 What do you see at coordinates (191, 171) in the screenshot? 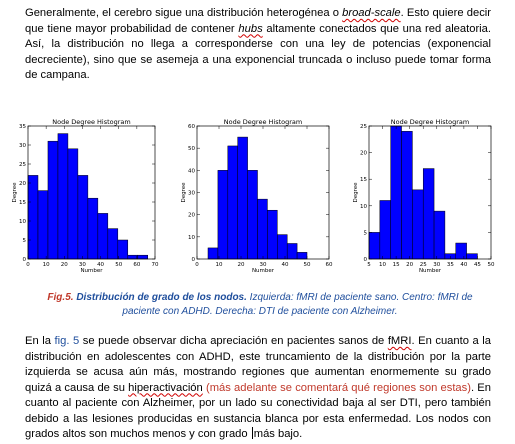
I see `y-tick-label: 40` at bounding box center [191, 171].